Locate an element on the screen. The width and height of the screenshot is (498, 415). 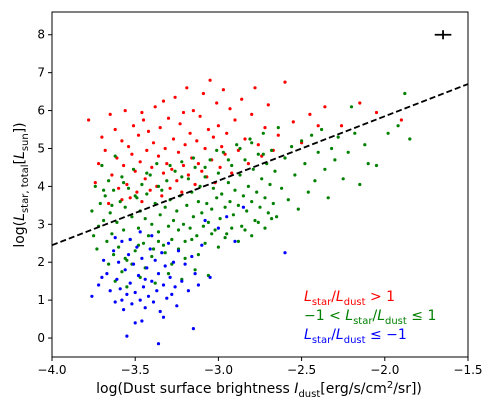
error-bar-group is located at coordinates (443, 35).